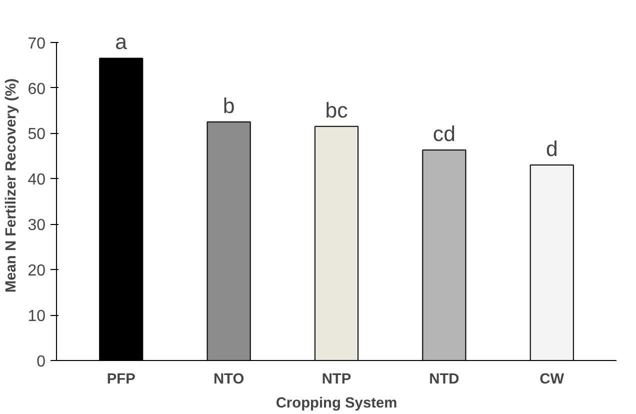  Describe the element at coordinates (37, 225) in the screenshot. I see `y-tick-label: 30` at that location.